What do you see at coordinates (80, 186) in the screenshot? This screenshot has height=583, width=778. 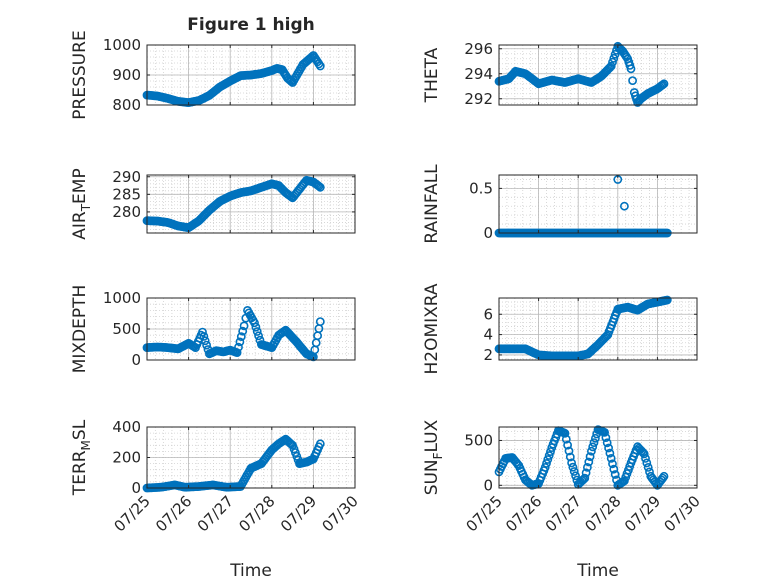 I see `y-axis-label-suffix: EMP` at bounding box center [80, 186].